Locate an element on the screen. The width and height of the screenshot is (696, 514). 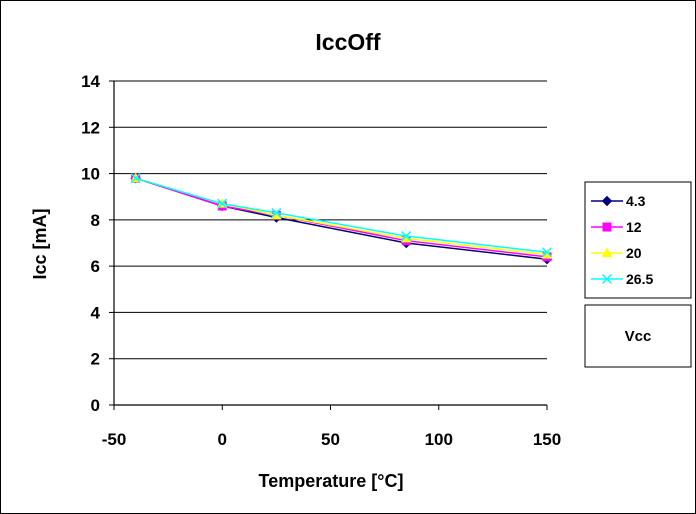
y-tick-label: 12 is located at coordinates (90, 127).